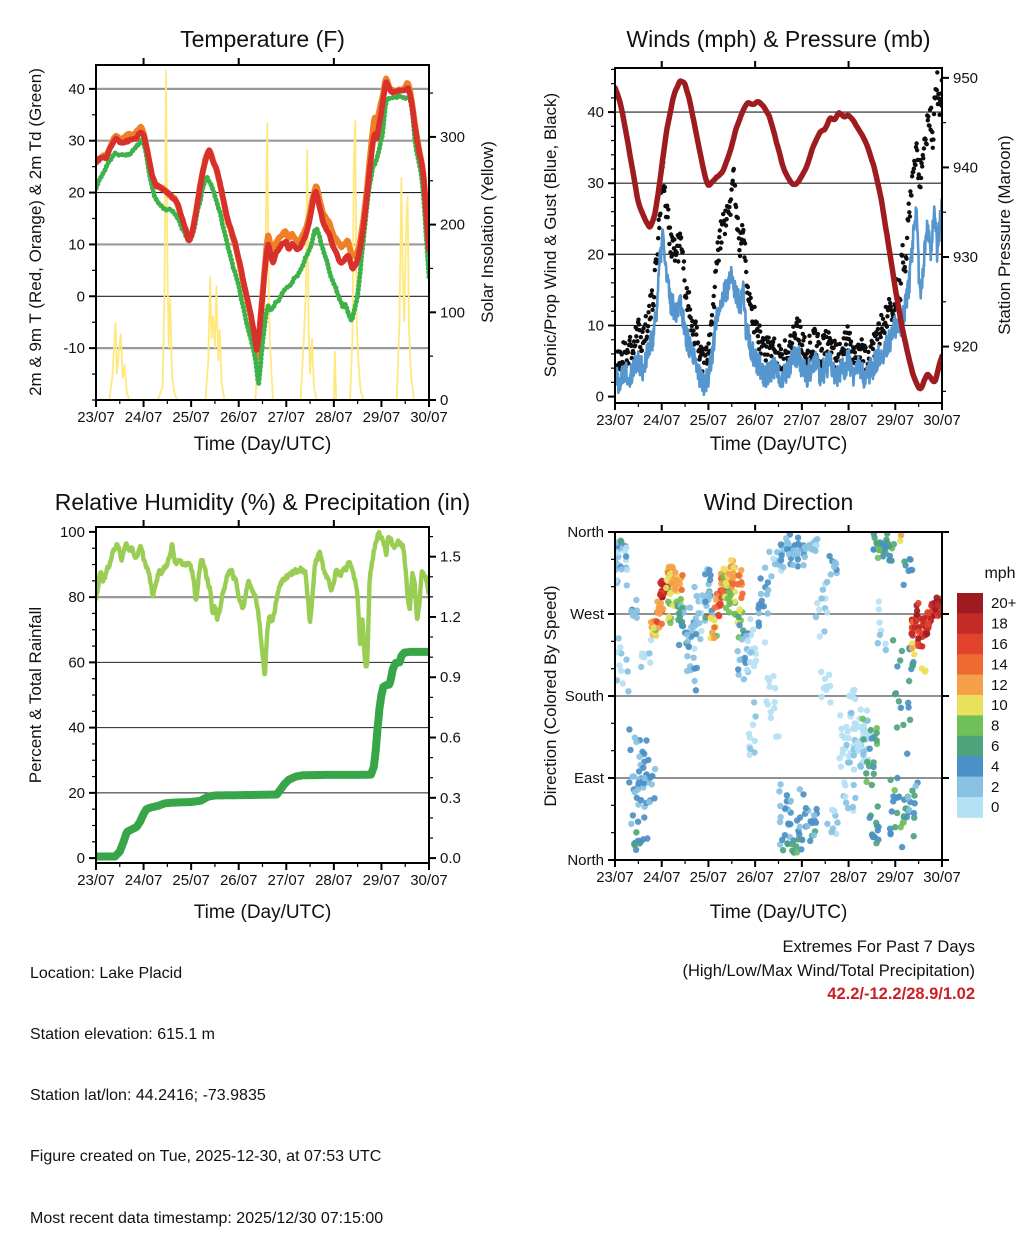  Describe the element at coordinates (965, 347) in the screenshot. I see `y-tick-label-right: 920` at that location.